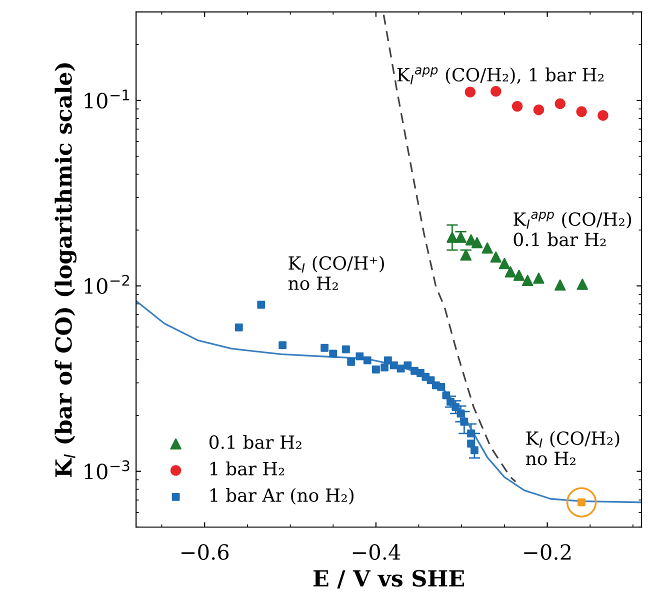 The height and width of the screenshot is (599, 648). Describe the element at coordinates (255, 441) in the screenshot. I see `legend-label: 0.1 bar H₂` at that location.